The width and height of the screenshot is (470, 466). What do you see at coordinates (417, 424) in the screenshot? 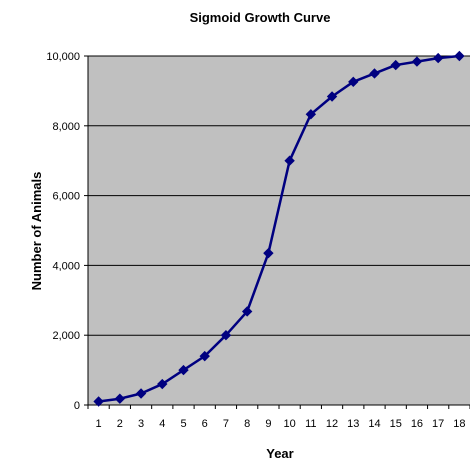
I see `x-tick-label: 16` at bounding box center [417, 424].